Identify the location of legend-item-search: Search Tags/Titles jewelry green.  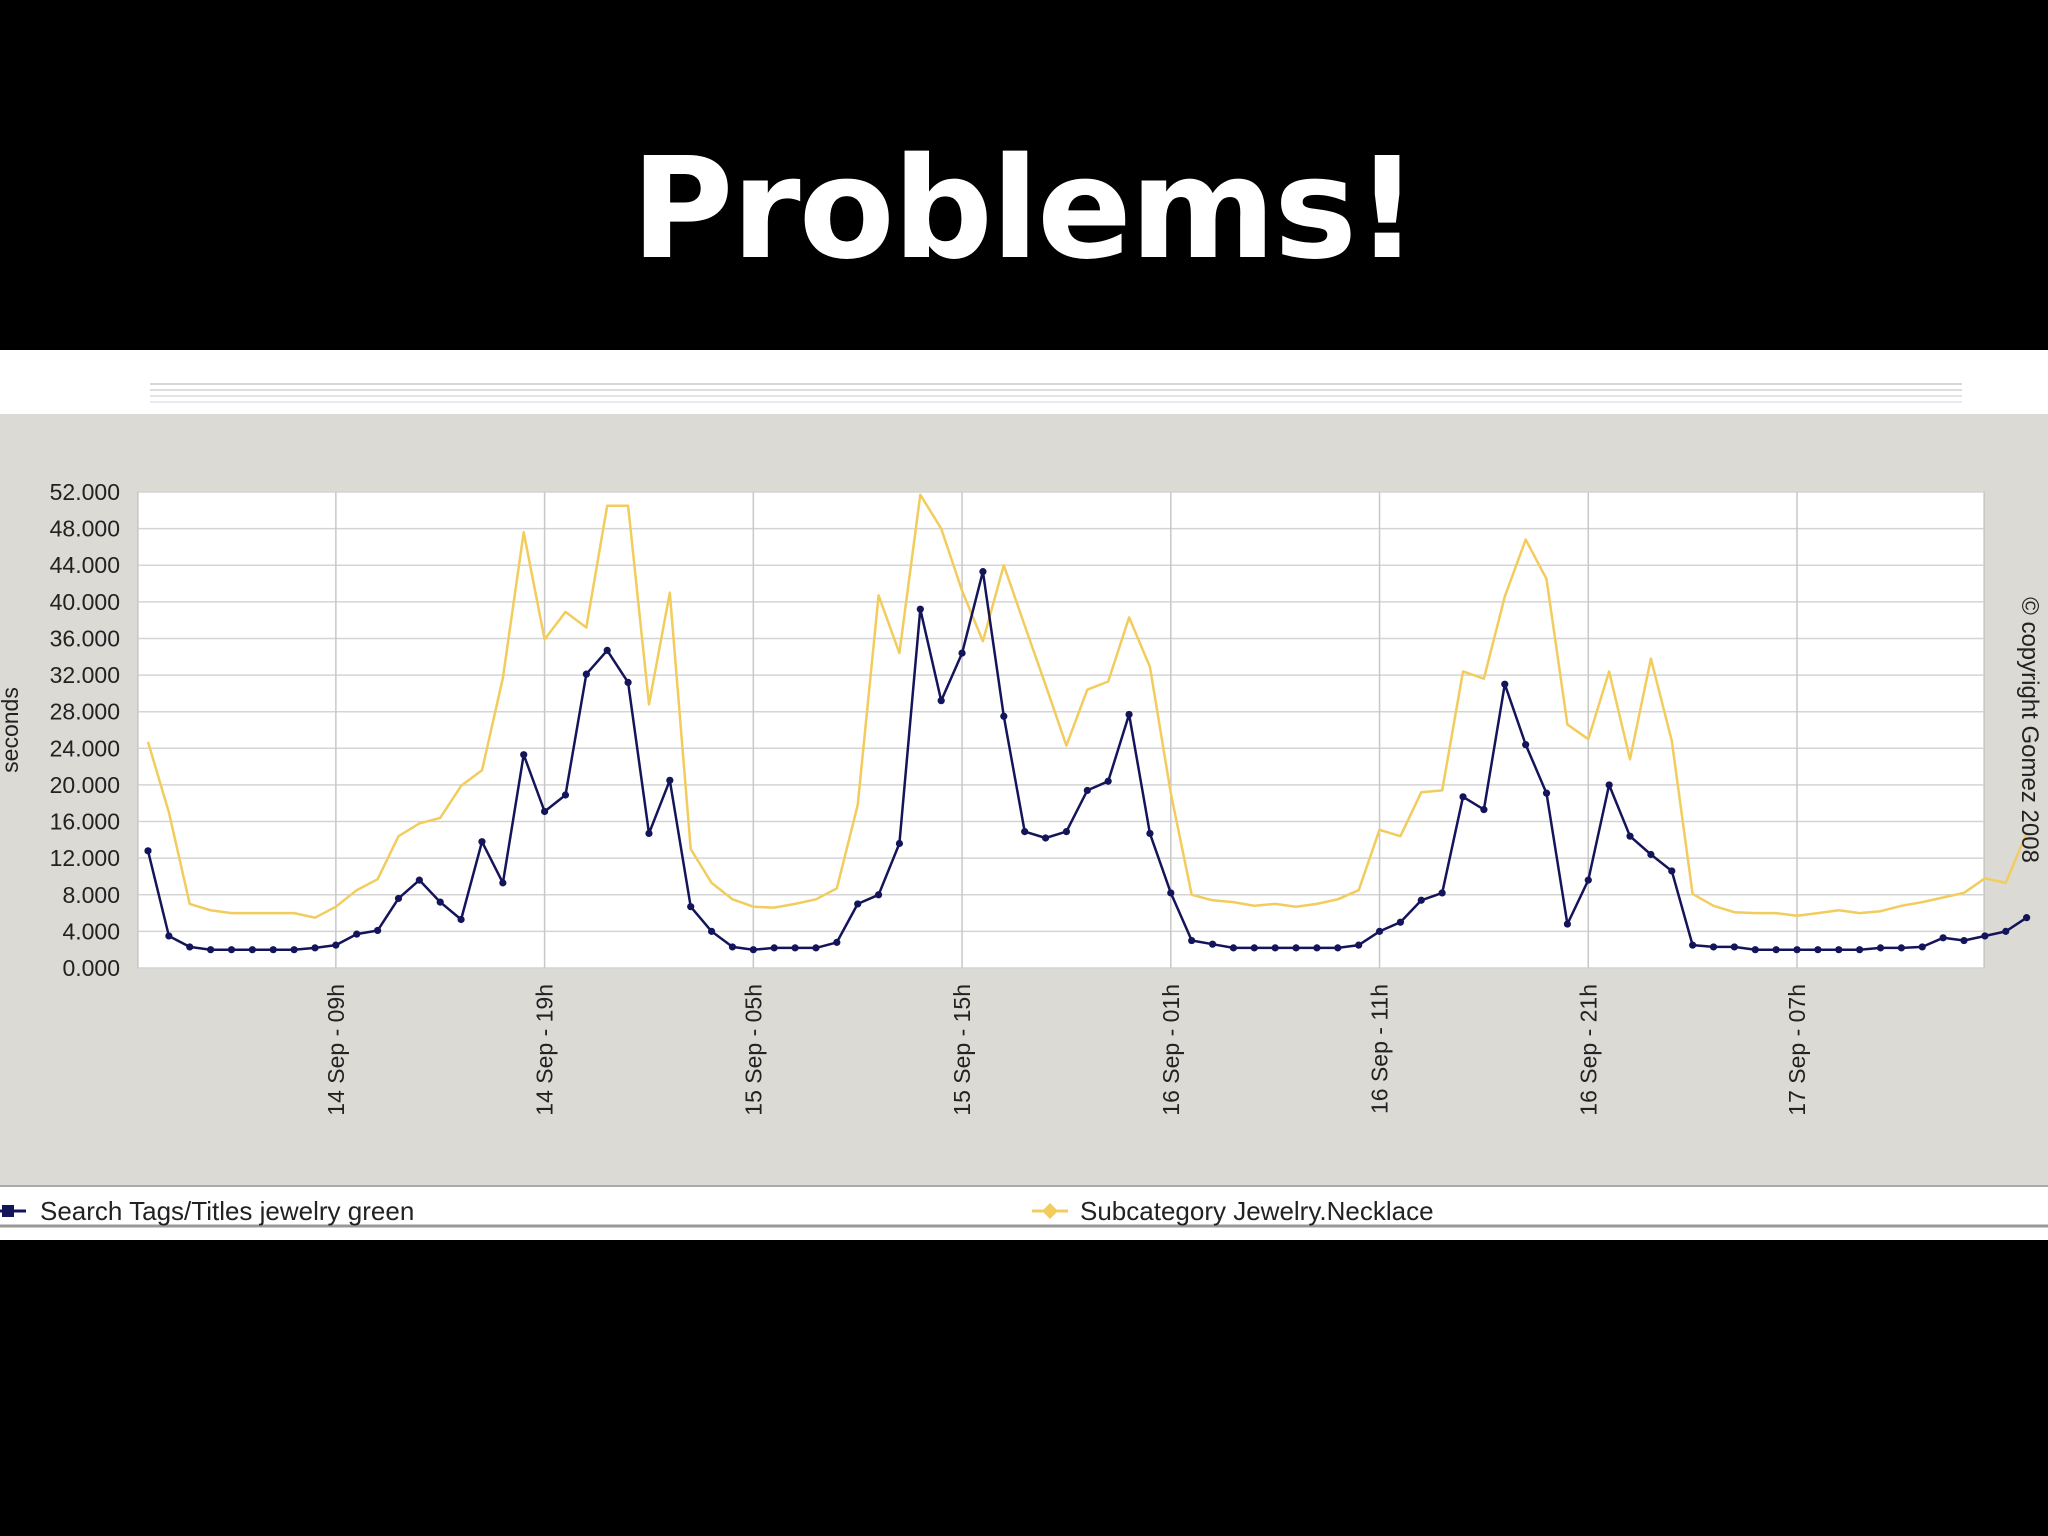
(207, 1211).